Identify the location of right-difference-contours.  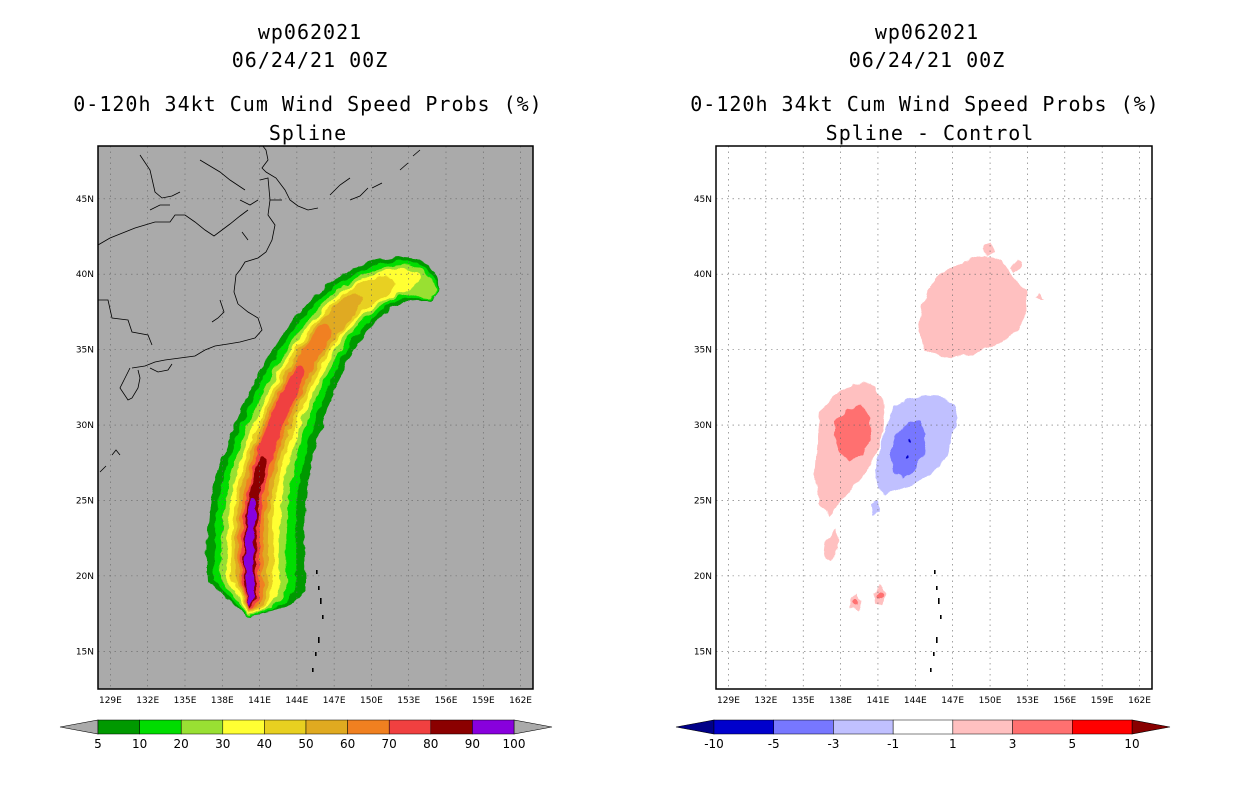
(929, 426).